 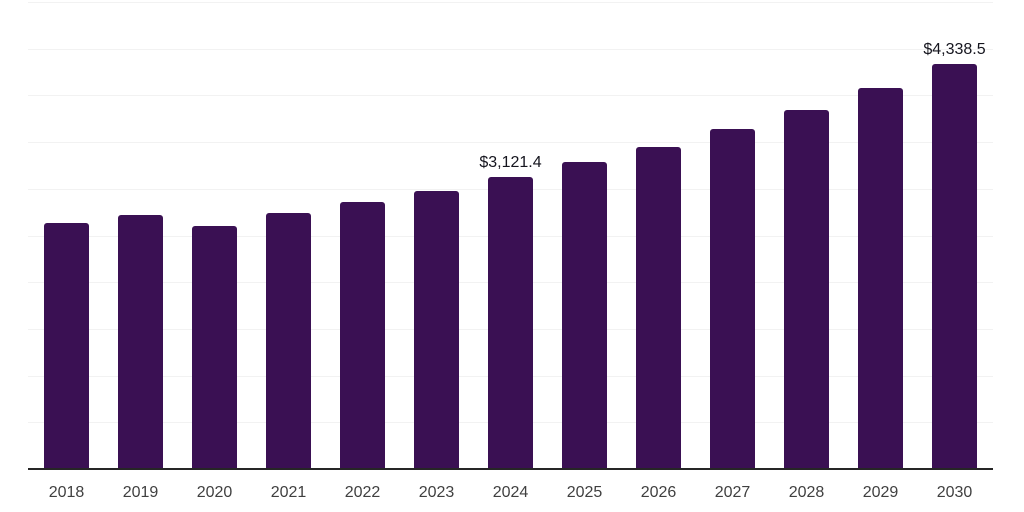 I want to click on x-axis-label-2020: 2020, so click(x=214, y=492).